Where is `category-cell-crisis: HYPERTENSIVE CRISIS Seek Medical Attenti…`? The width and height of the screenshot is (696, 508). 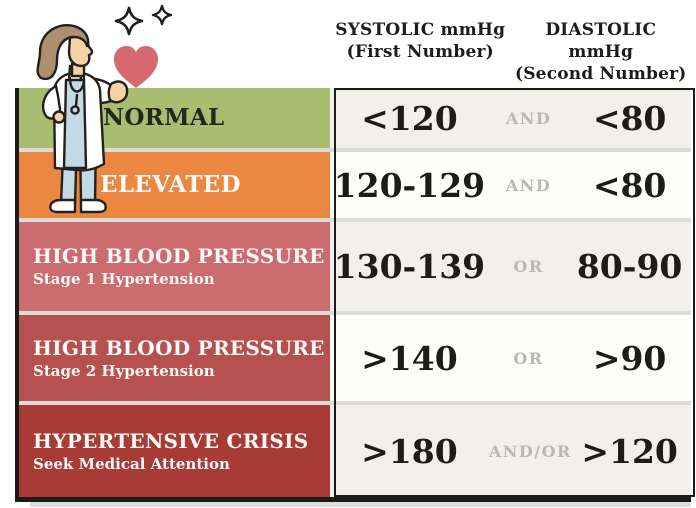
category-cell-crisis: HYPERTENSIVE CRISIS Seek Medical Attenti… is located at coordinates (174, 451).